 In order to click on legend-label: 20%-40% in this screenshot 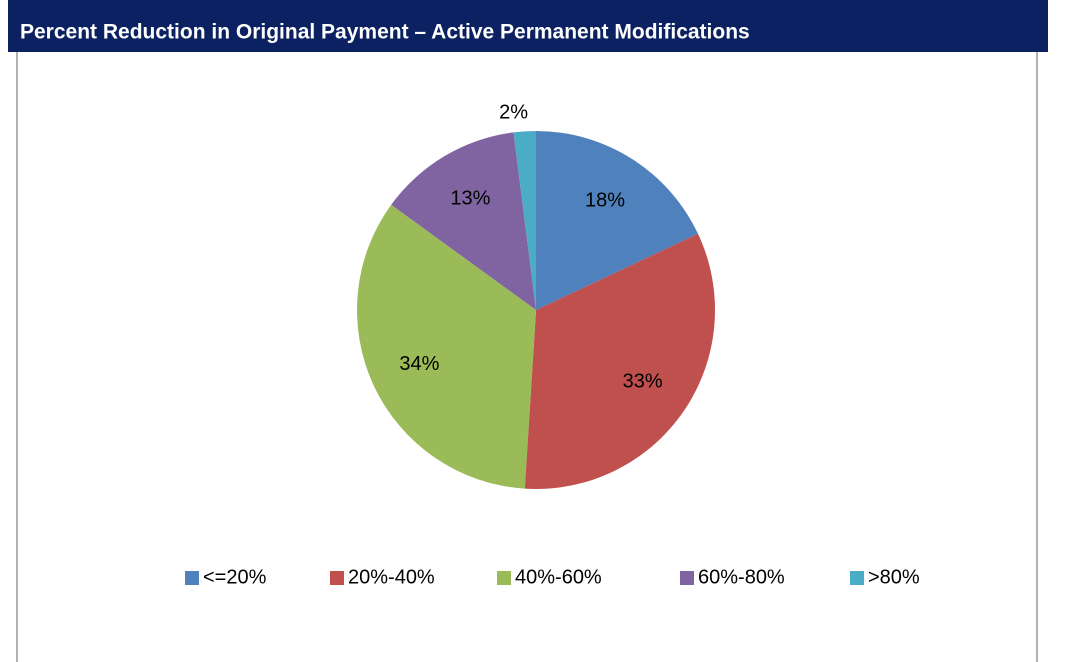, I will do `click(391, 577)`.